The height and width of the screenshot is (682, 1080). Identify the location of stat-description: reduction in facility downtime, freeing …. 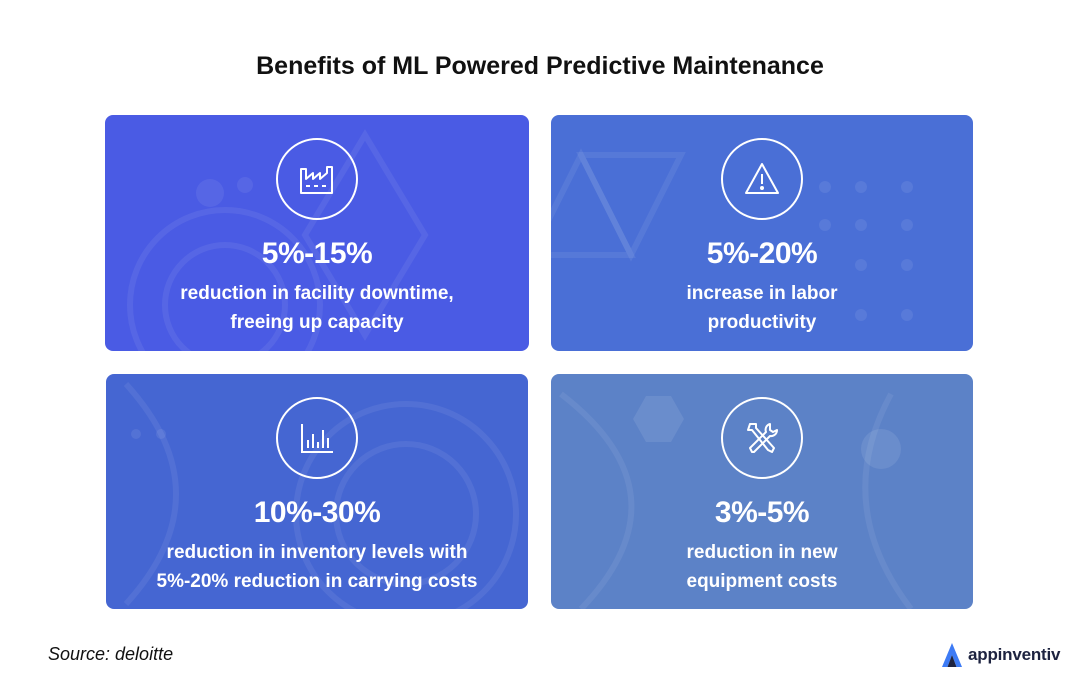
(317, 308).